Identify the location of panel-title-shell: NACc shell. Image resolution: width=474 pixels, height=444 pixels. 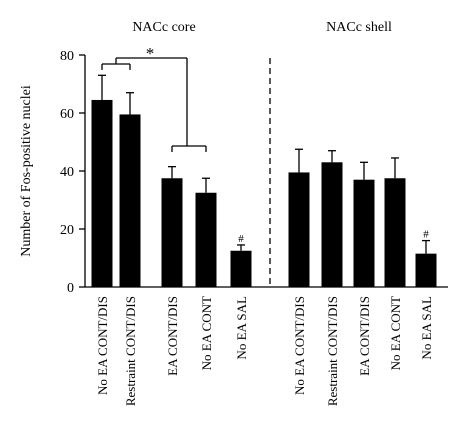
(359, 27).